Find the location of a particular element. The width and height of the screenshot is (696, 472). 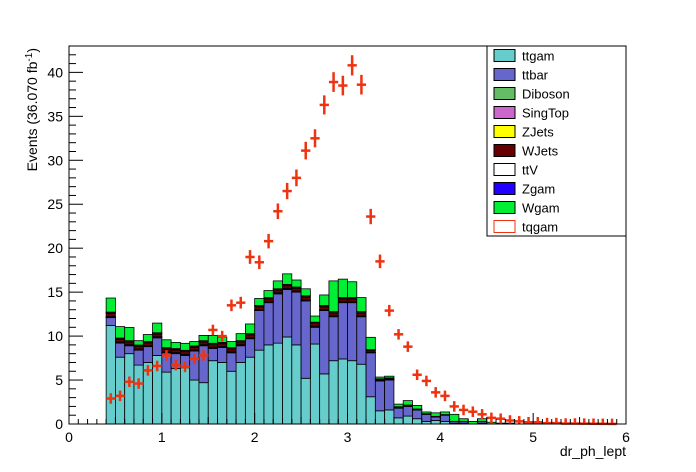

svg-text: ttV is located at coordinates (530, 170).